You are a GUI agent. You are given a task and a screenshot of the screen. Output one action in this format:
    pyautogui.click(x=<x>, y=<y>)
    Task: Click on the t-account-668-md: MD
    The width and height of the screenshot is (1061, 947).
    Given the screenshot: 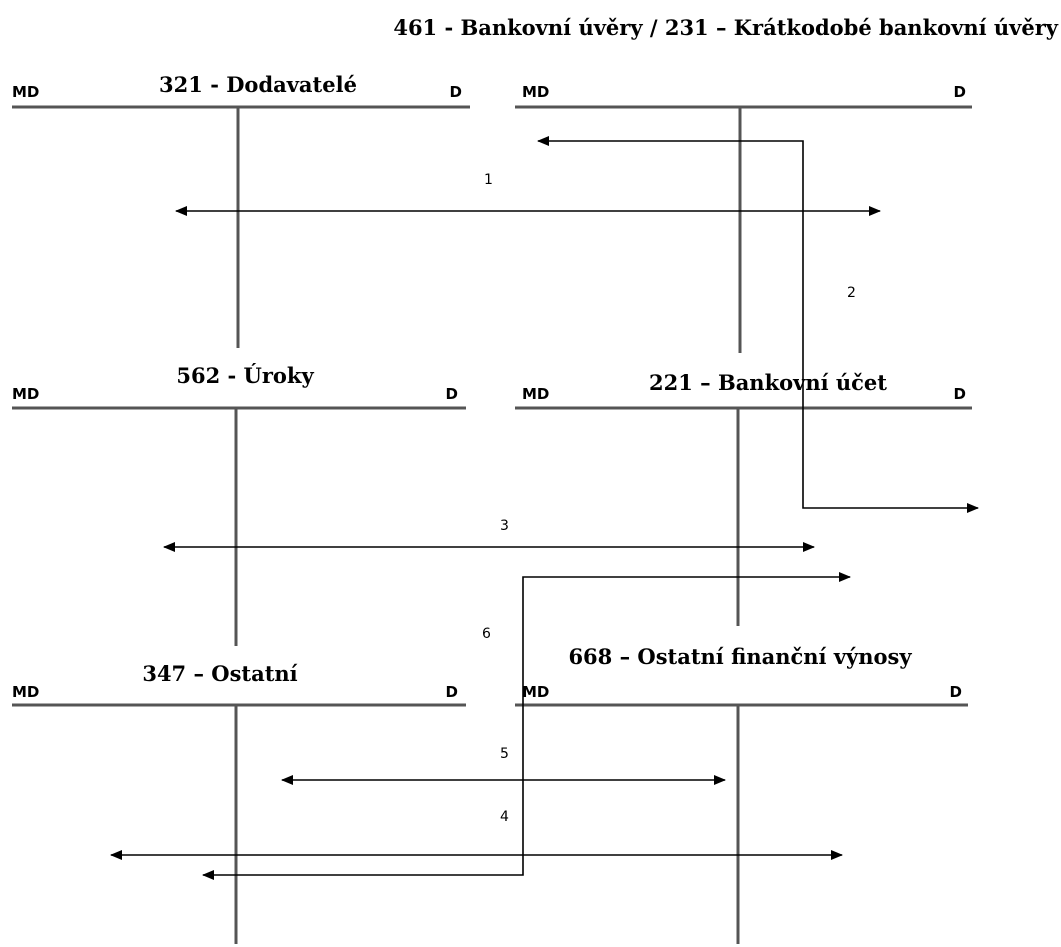 What is the action you would take?
    pyautogui.click(x=535, y=692)
    